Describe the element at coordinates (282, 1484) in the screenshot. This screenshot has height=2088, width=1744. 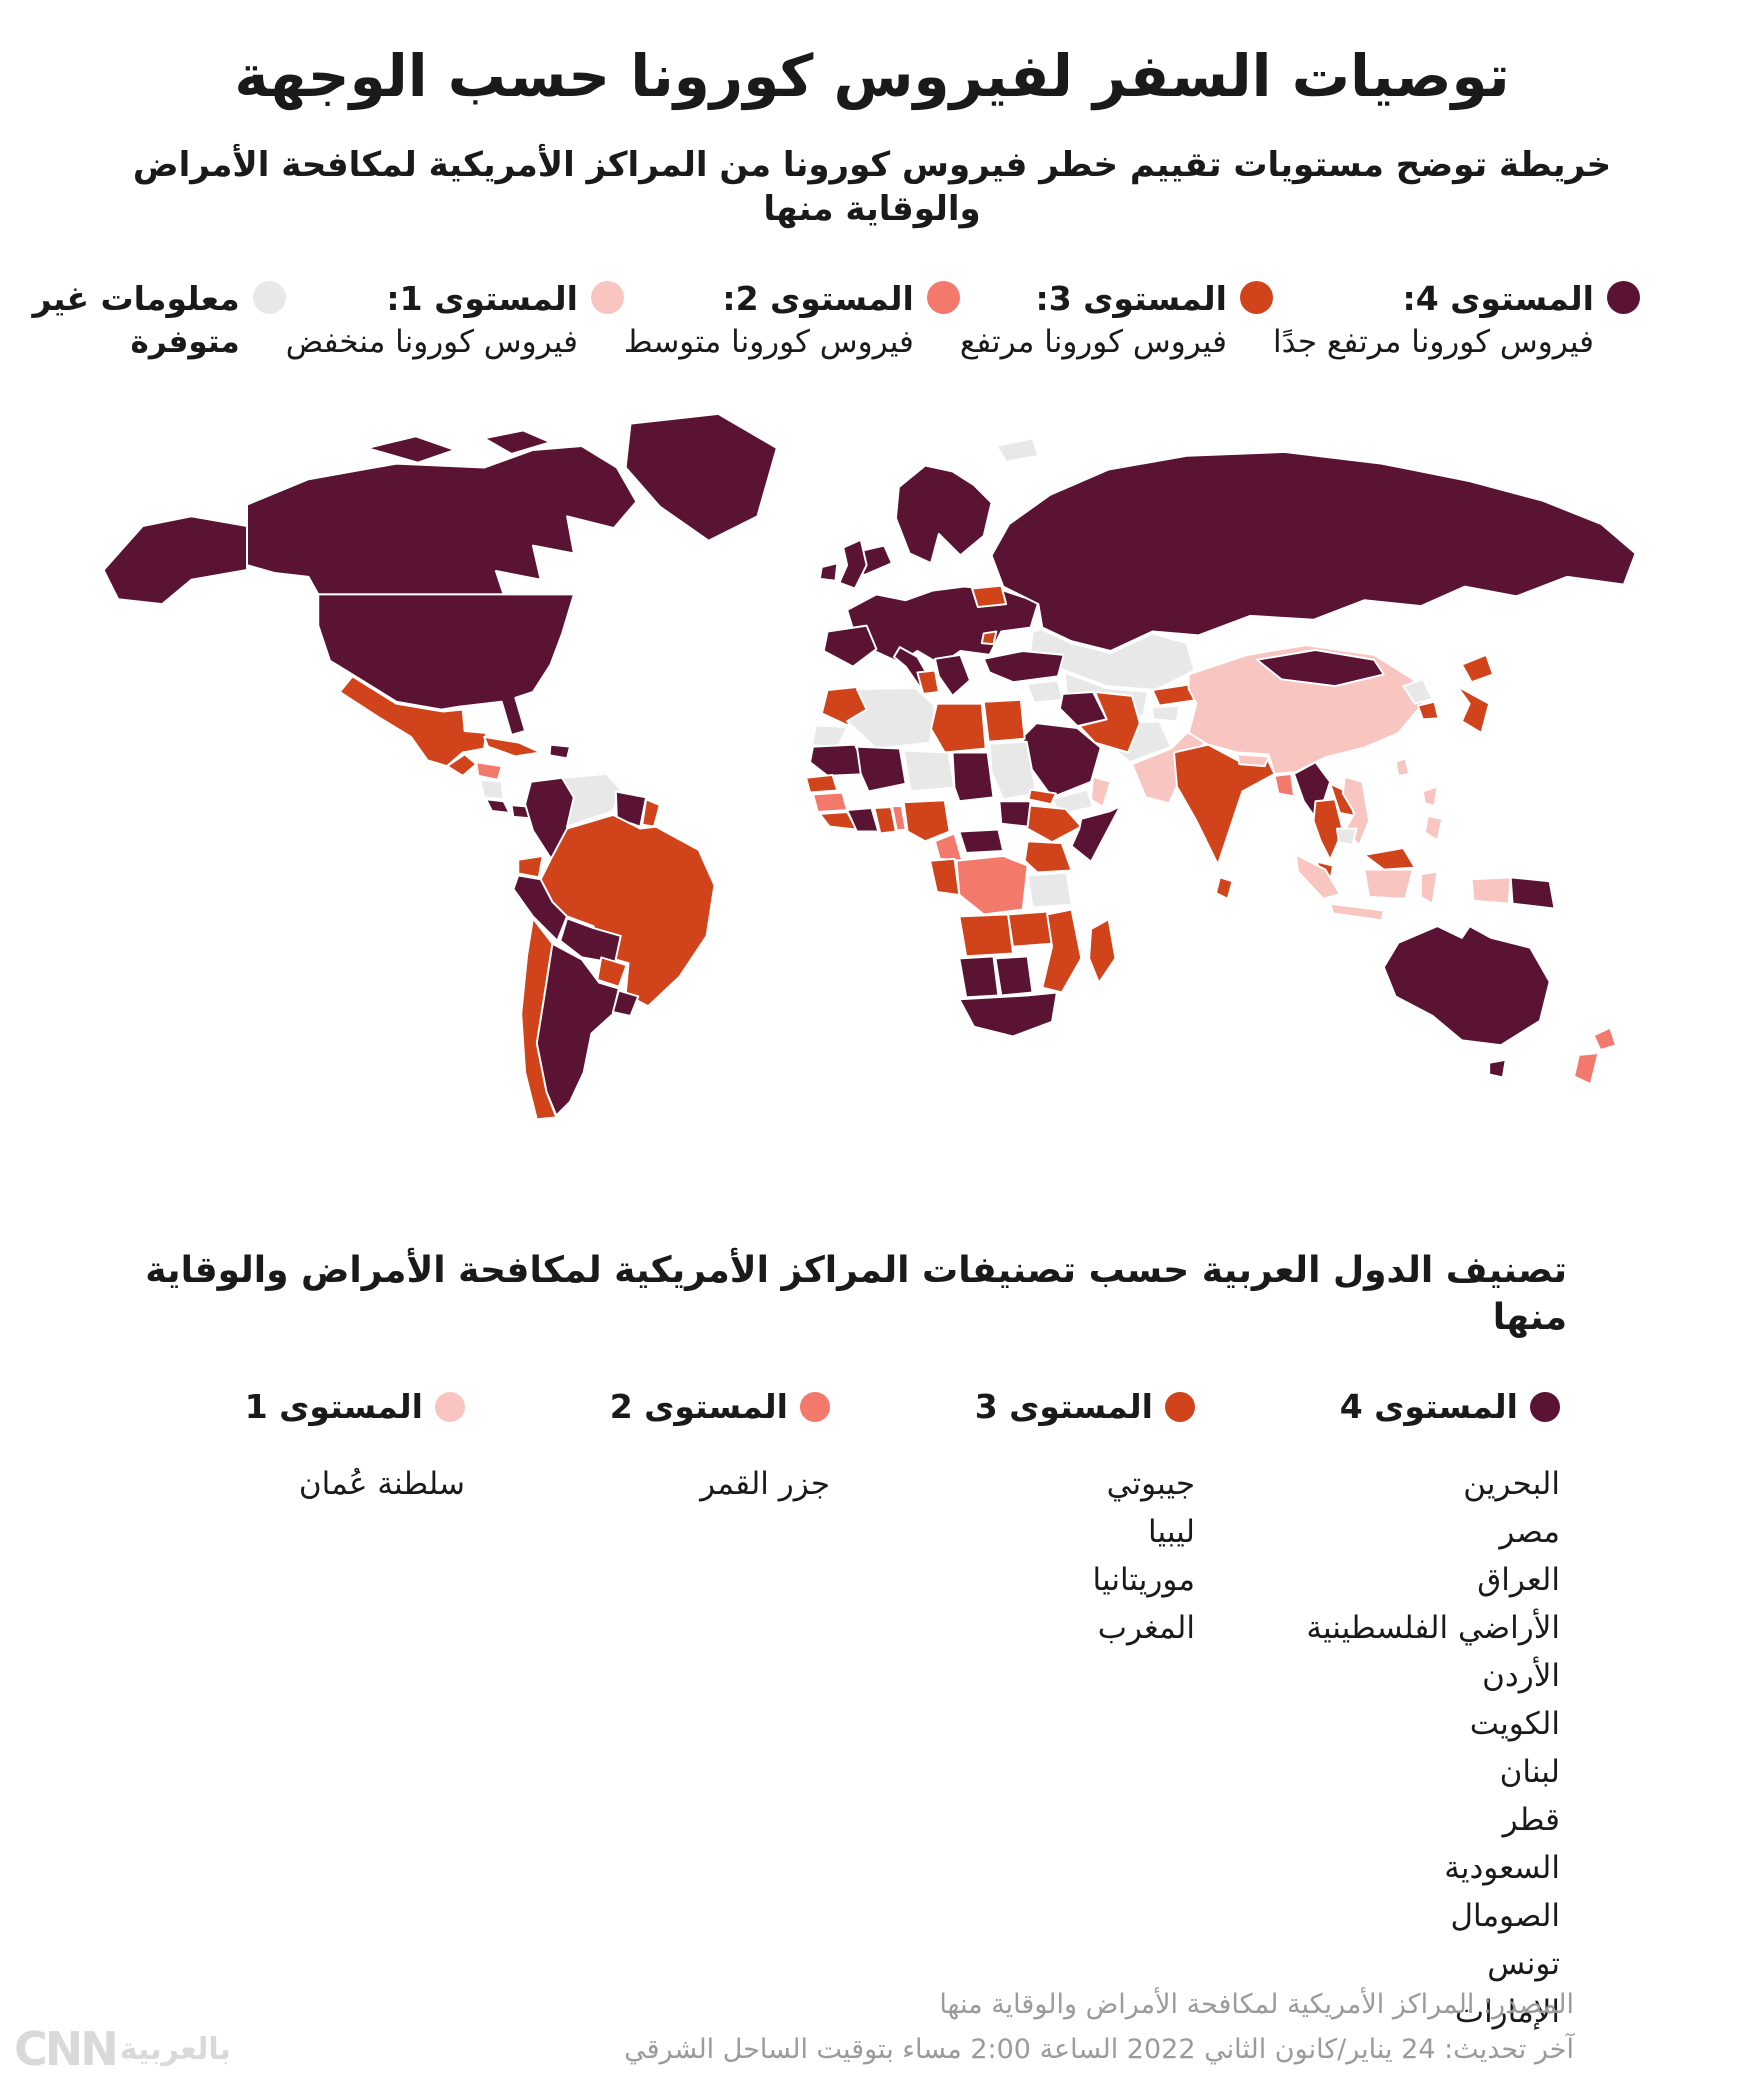
I see `country-list-level-1: سلطنة عُمان` at that location.